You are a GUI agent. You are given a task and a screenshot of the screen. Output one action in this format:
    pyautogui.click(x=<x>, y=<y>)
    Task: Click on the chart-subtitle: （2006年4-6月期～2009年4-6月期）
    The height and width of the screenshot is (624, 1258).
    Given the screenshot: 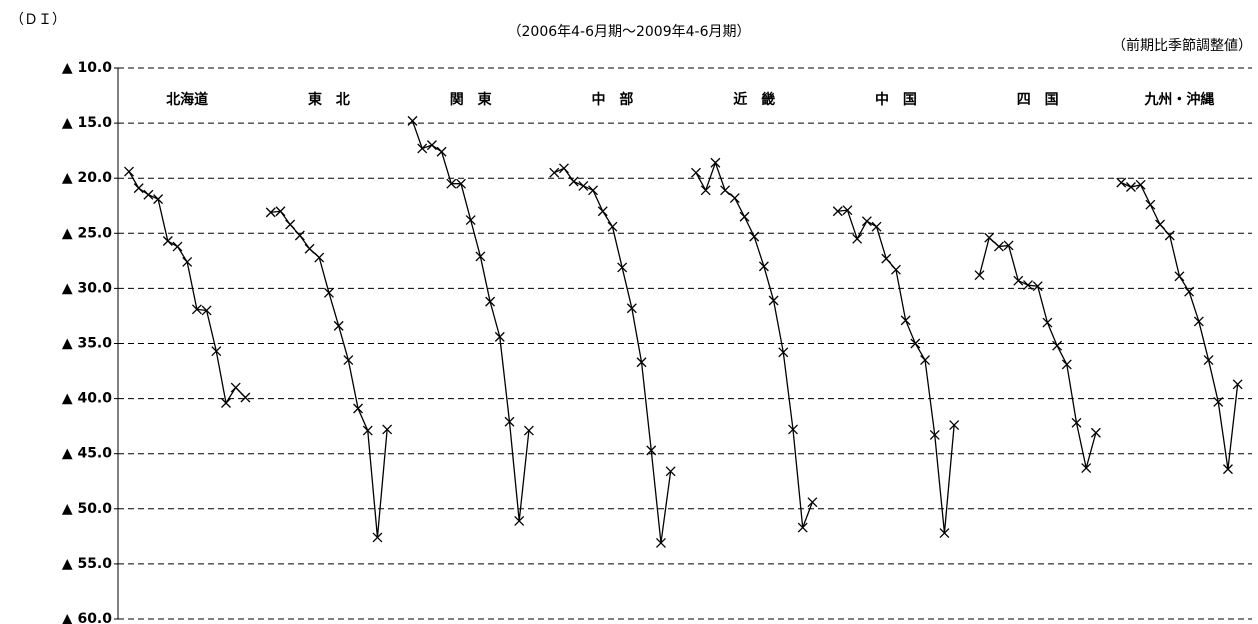 What is the action you would take?
    pyautogui.click(x=629, y=32)
    